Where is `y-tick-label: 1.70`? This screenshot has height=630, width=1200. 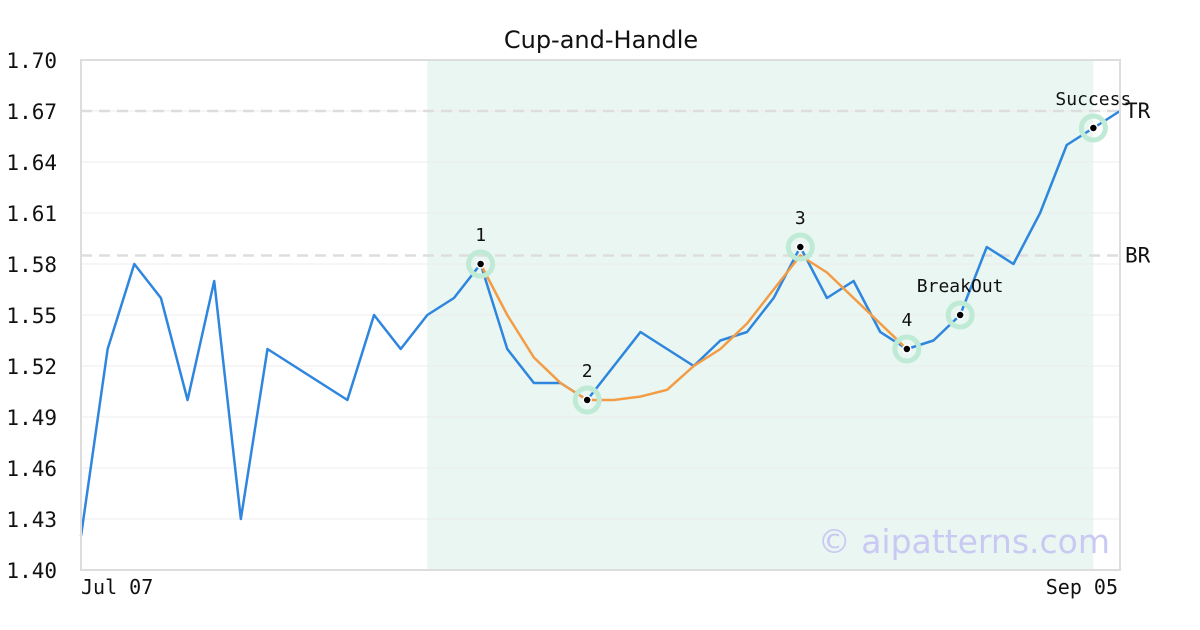 y-tick-label: 1.70 is located at coordinates (31, 61).